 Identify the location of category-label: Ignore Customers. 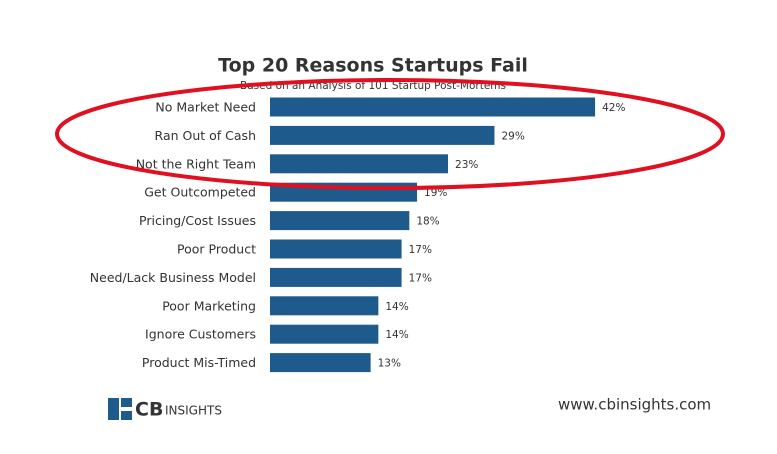
(200, 334).